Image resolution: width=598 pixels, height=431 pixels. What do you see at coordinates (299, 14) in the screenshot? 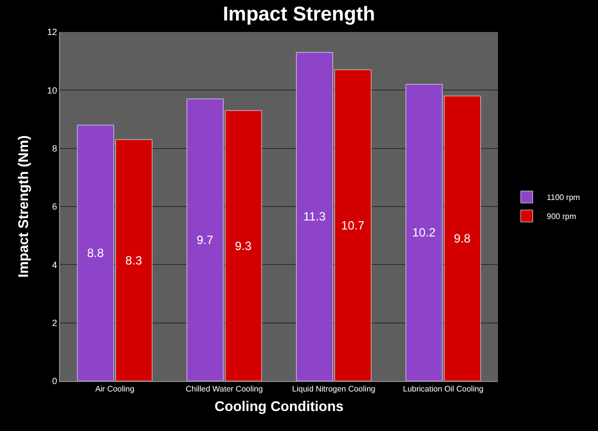
I see `chart-title: Impact Strength` at bounding box center [299, 14].